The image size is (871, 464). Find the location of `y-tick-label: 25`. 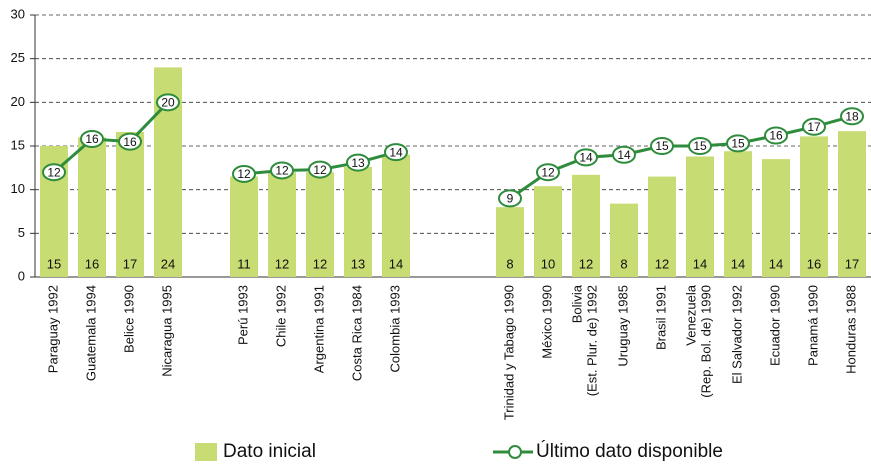

y-tick-label: 25 is located at coordinates (18, 57).